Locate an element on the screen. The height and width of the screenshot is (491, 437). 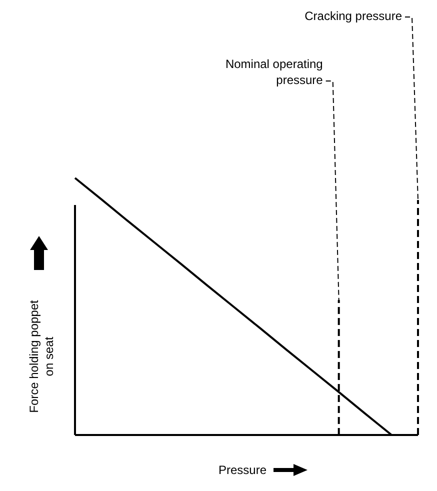
y-axis-title: Force holding poppet on seat is located at coordinates (41, 356).